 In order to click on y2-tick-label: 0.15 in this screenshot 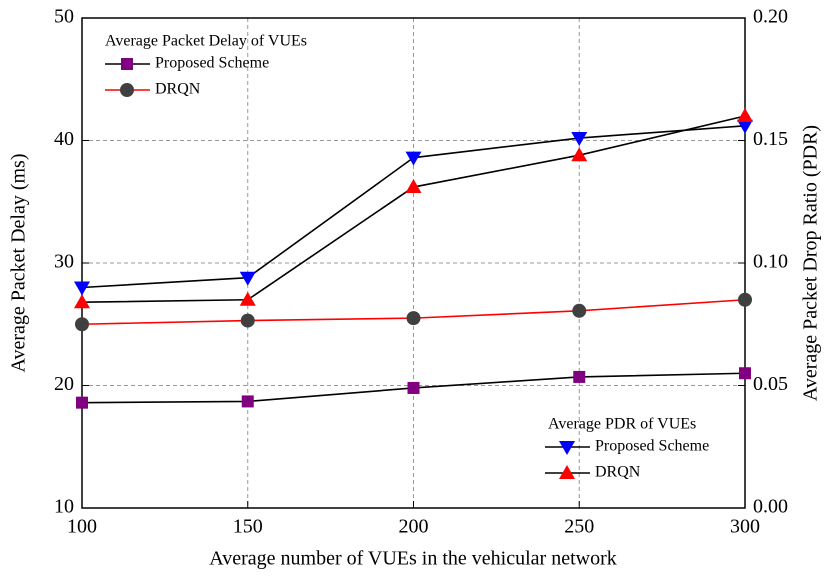, I will do `click(770, 139)`.